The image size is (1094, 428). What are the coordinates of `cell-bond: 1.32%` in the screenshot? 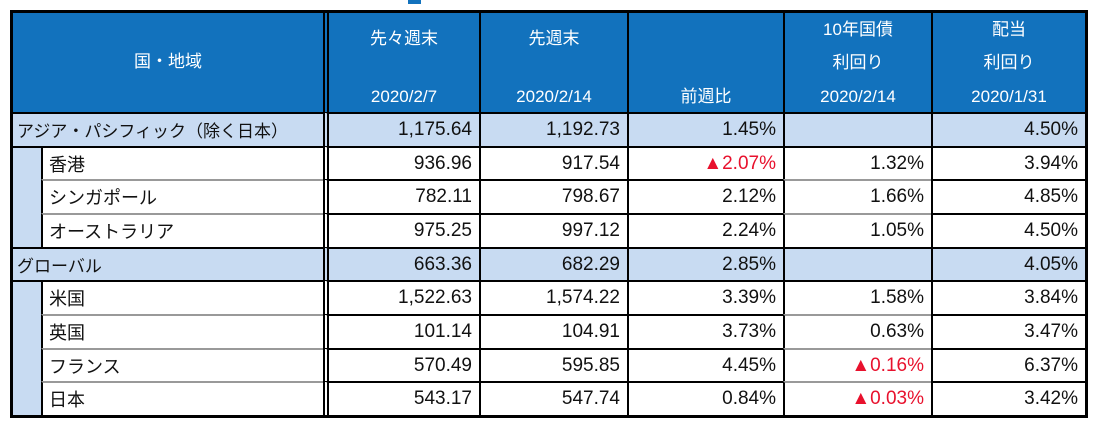 It's located at (857, 162).